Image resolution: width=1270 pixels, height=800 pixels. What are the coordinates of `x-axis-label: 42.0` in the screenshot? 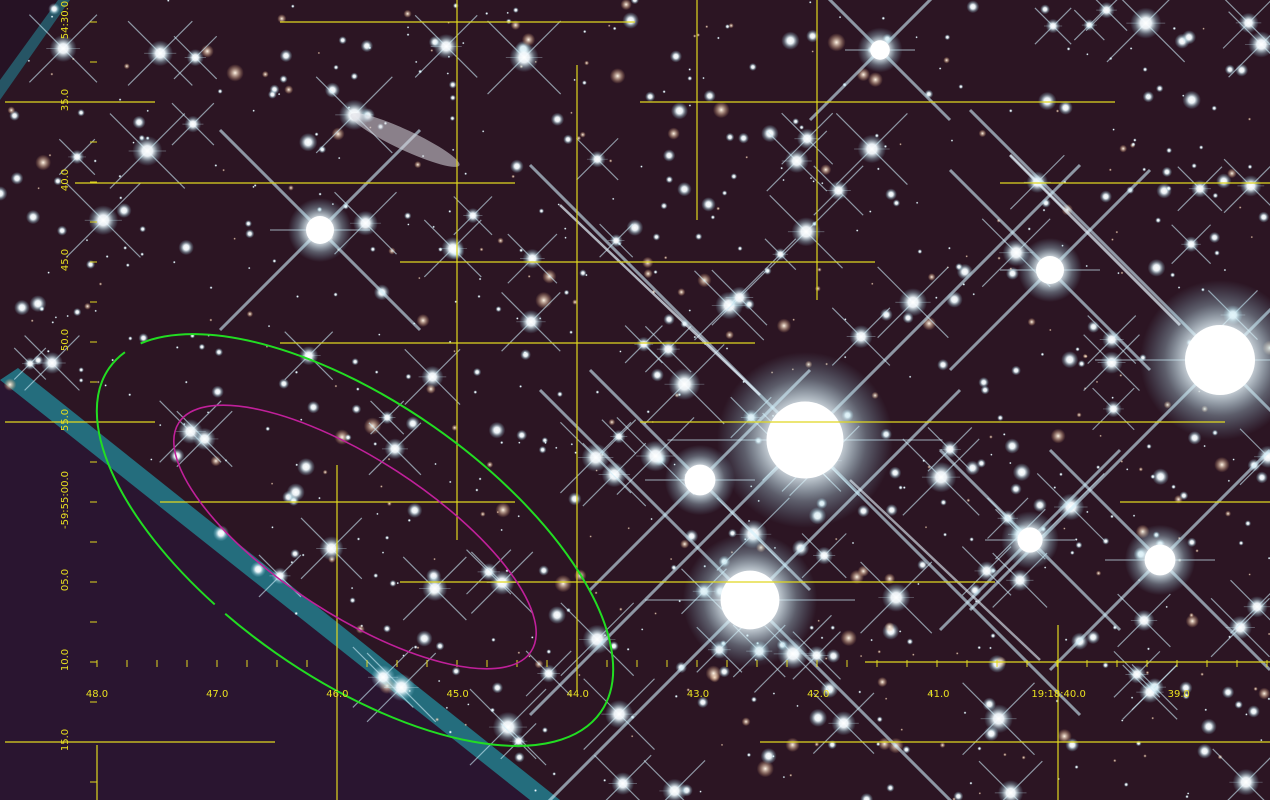 It's located at (818, 694).